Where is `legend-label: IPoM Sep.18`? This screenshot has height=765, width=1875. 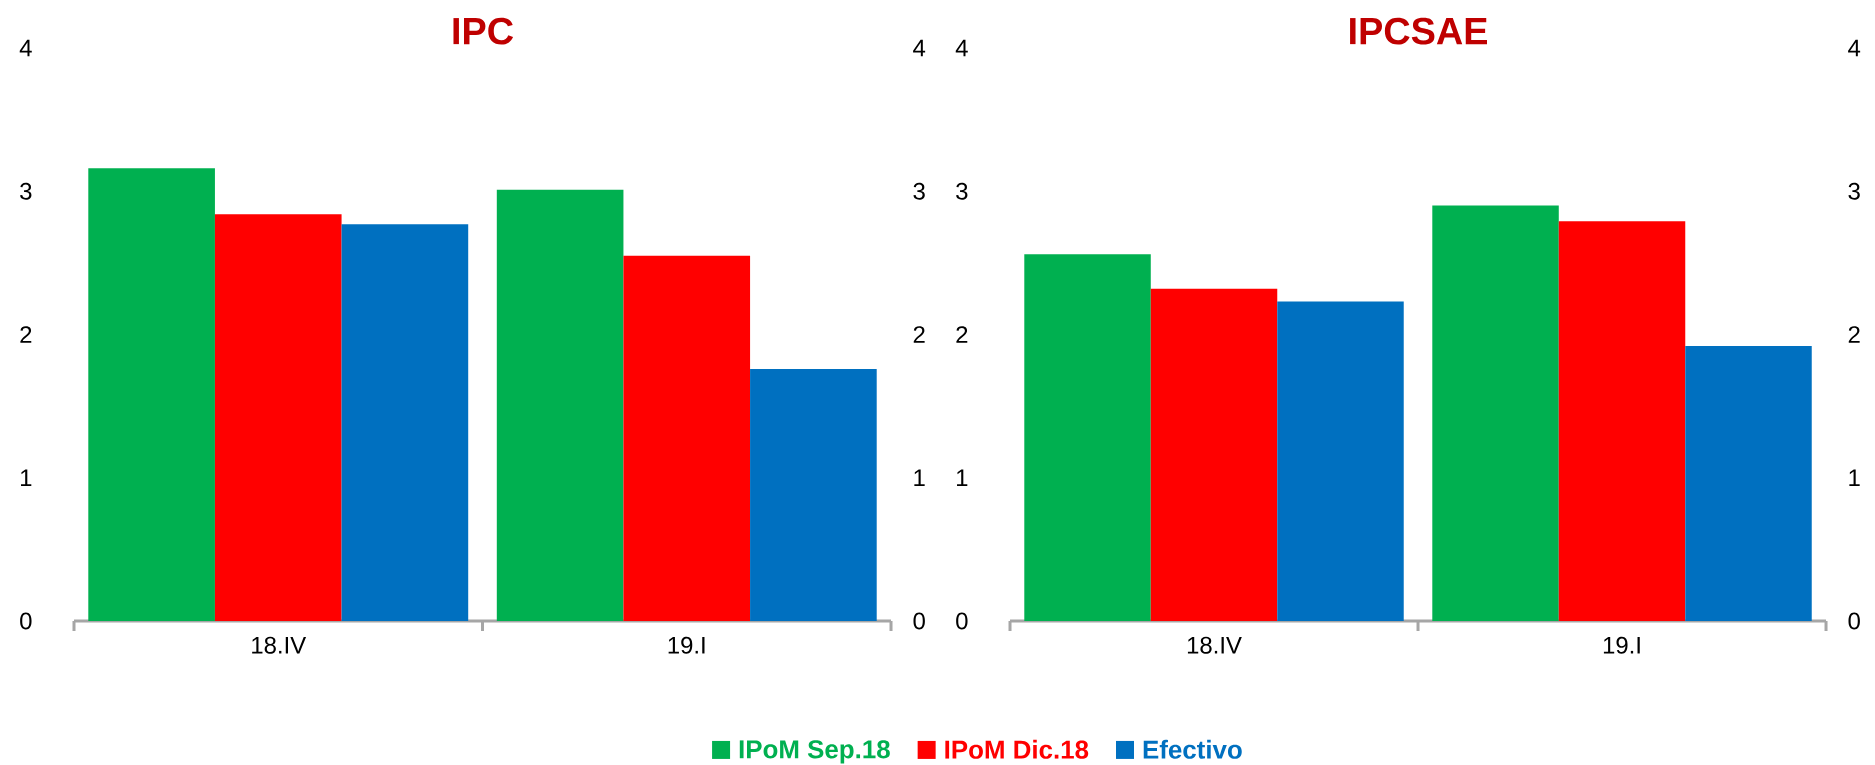
legend-label: IPoM Sep.18 is located at coordinates (814, 752).